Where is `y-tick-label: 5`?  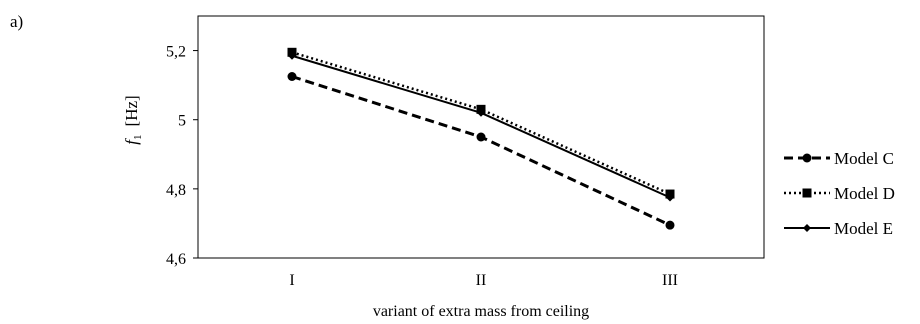
y-tick-label: 5 is located at coordinates (182, 121).